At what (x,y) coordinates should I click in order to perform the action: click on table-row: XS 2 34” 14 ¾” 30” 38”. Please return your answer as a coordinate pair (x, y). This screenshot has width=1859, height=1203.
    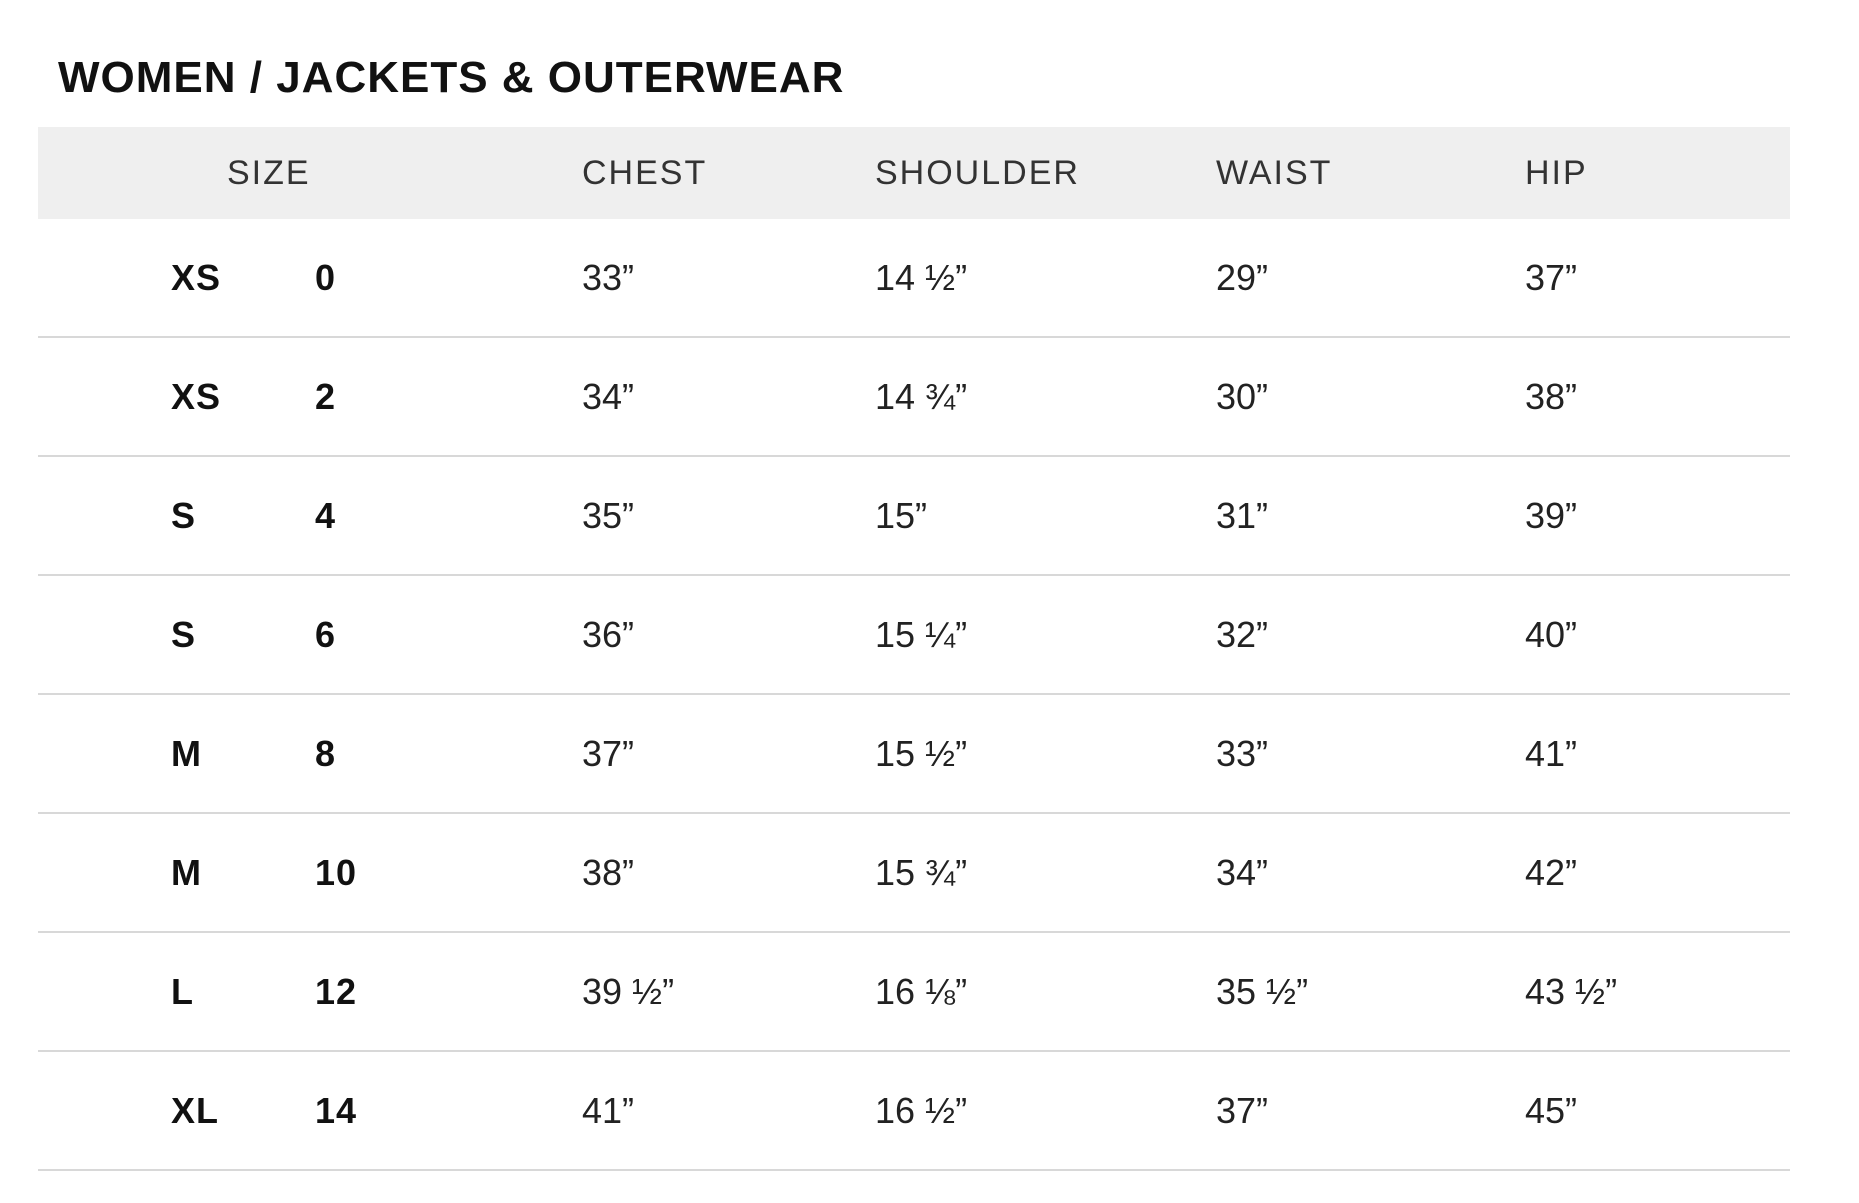
    Looking at the image, I should click on (914, 397).